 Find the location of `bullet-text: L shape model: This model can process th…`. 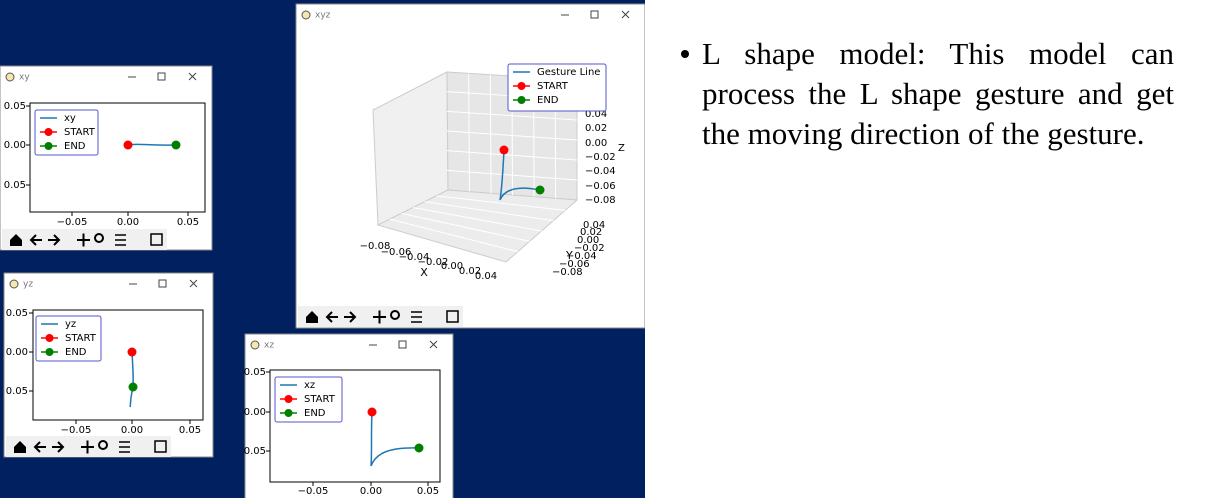

bullet-text: L shape model: This model can process th… is located at coordinates (938, 93).